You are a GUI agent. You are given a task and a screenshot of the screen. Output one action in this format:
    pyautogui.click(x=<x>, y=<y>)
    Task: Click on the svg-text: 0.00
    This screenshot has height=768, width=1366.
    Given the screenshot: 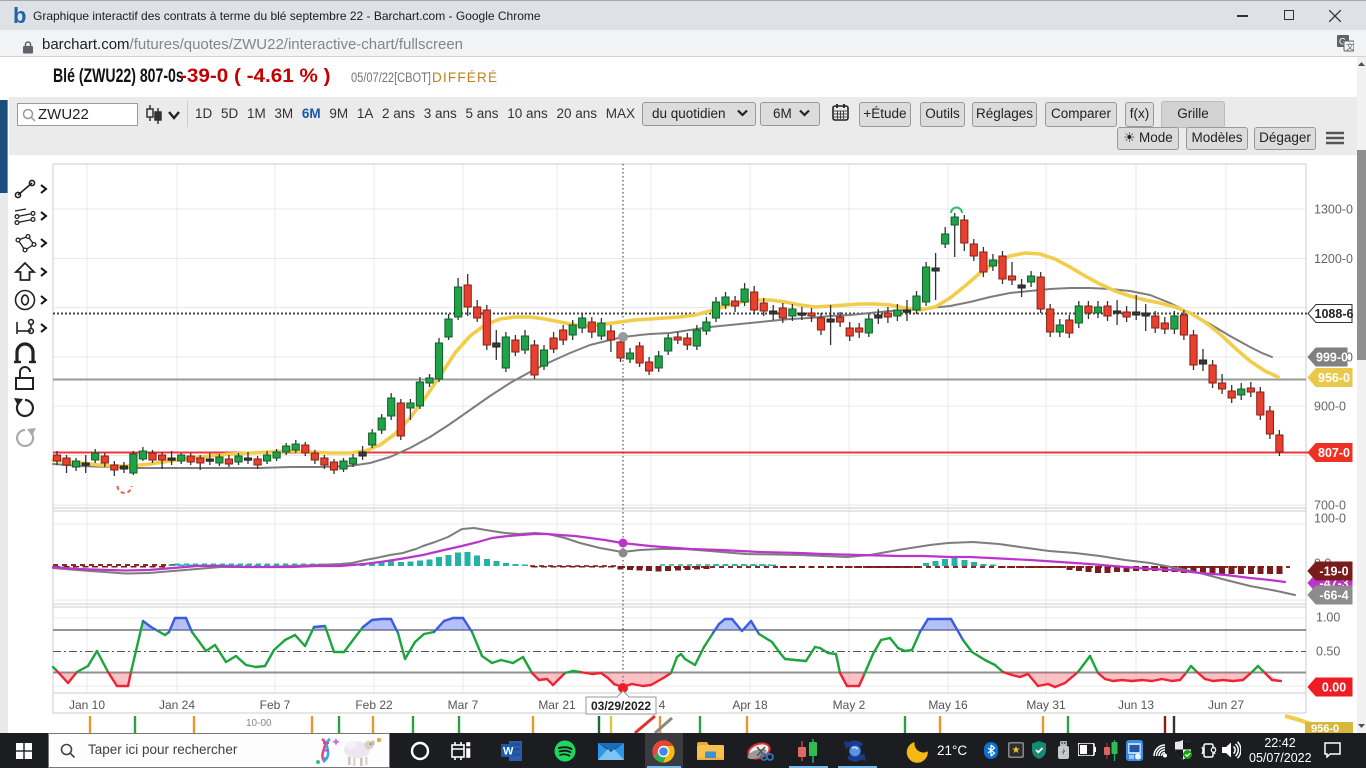 What is the action you would take?
    pyautogui.click(x=1334, y=688)
    